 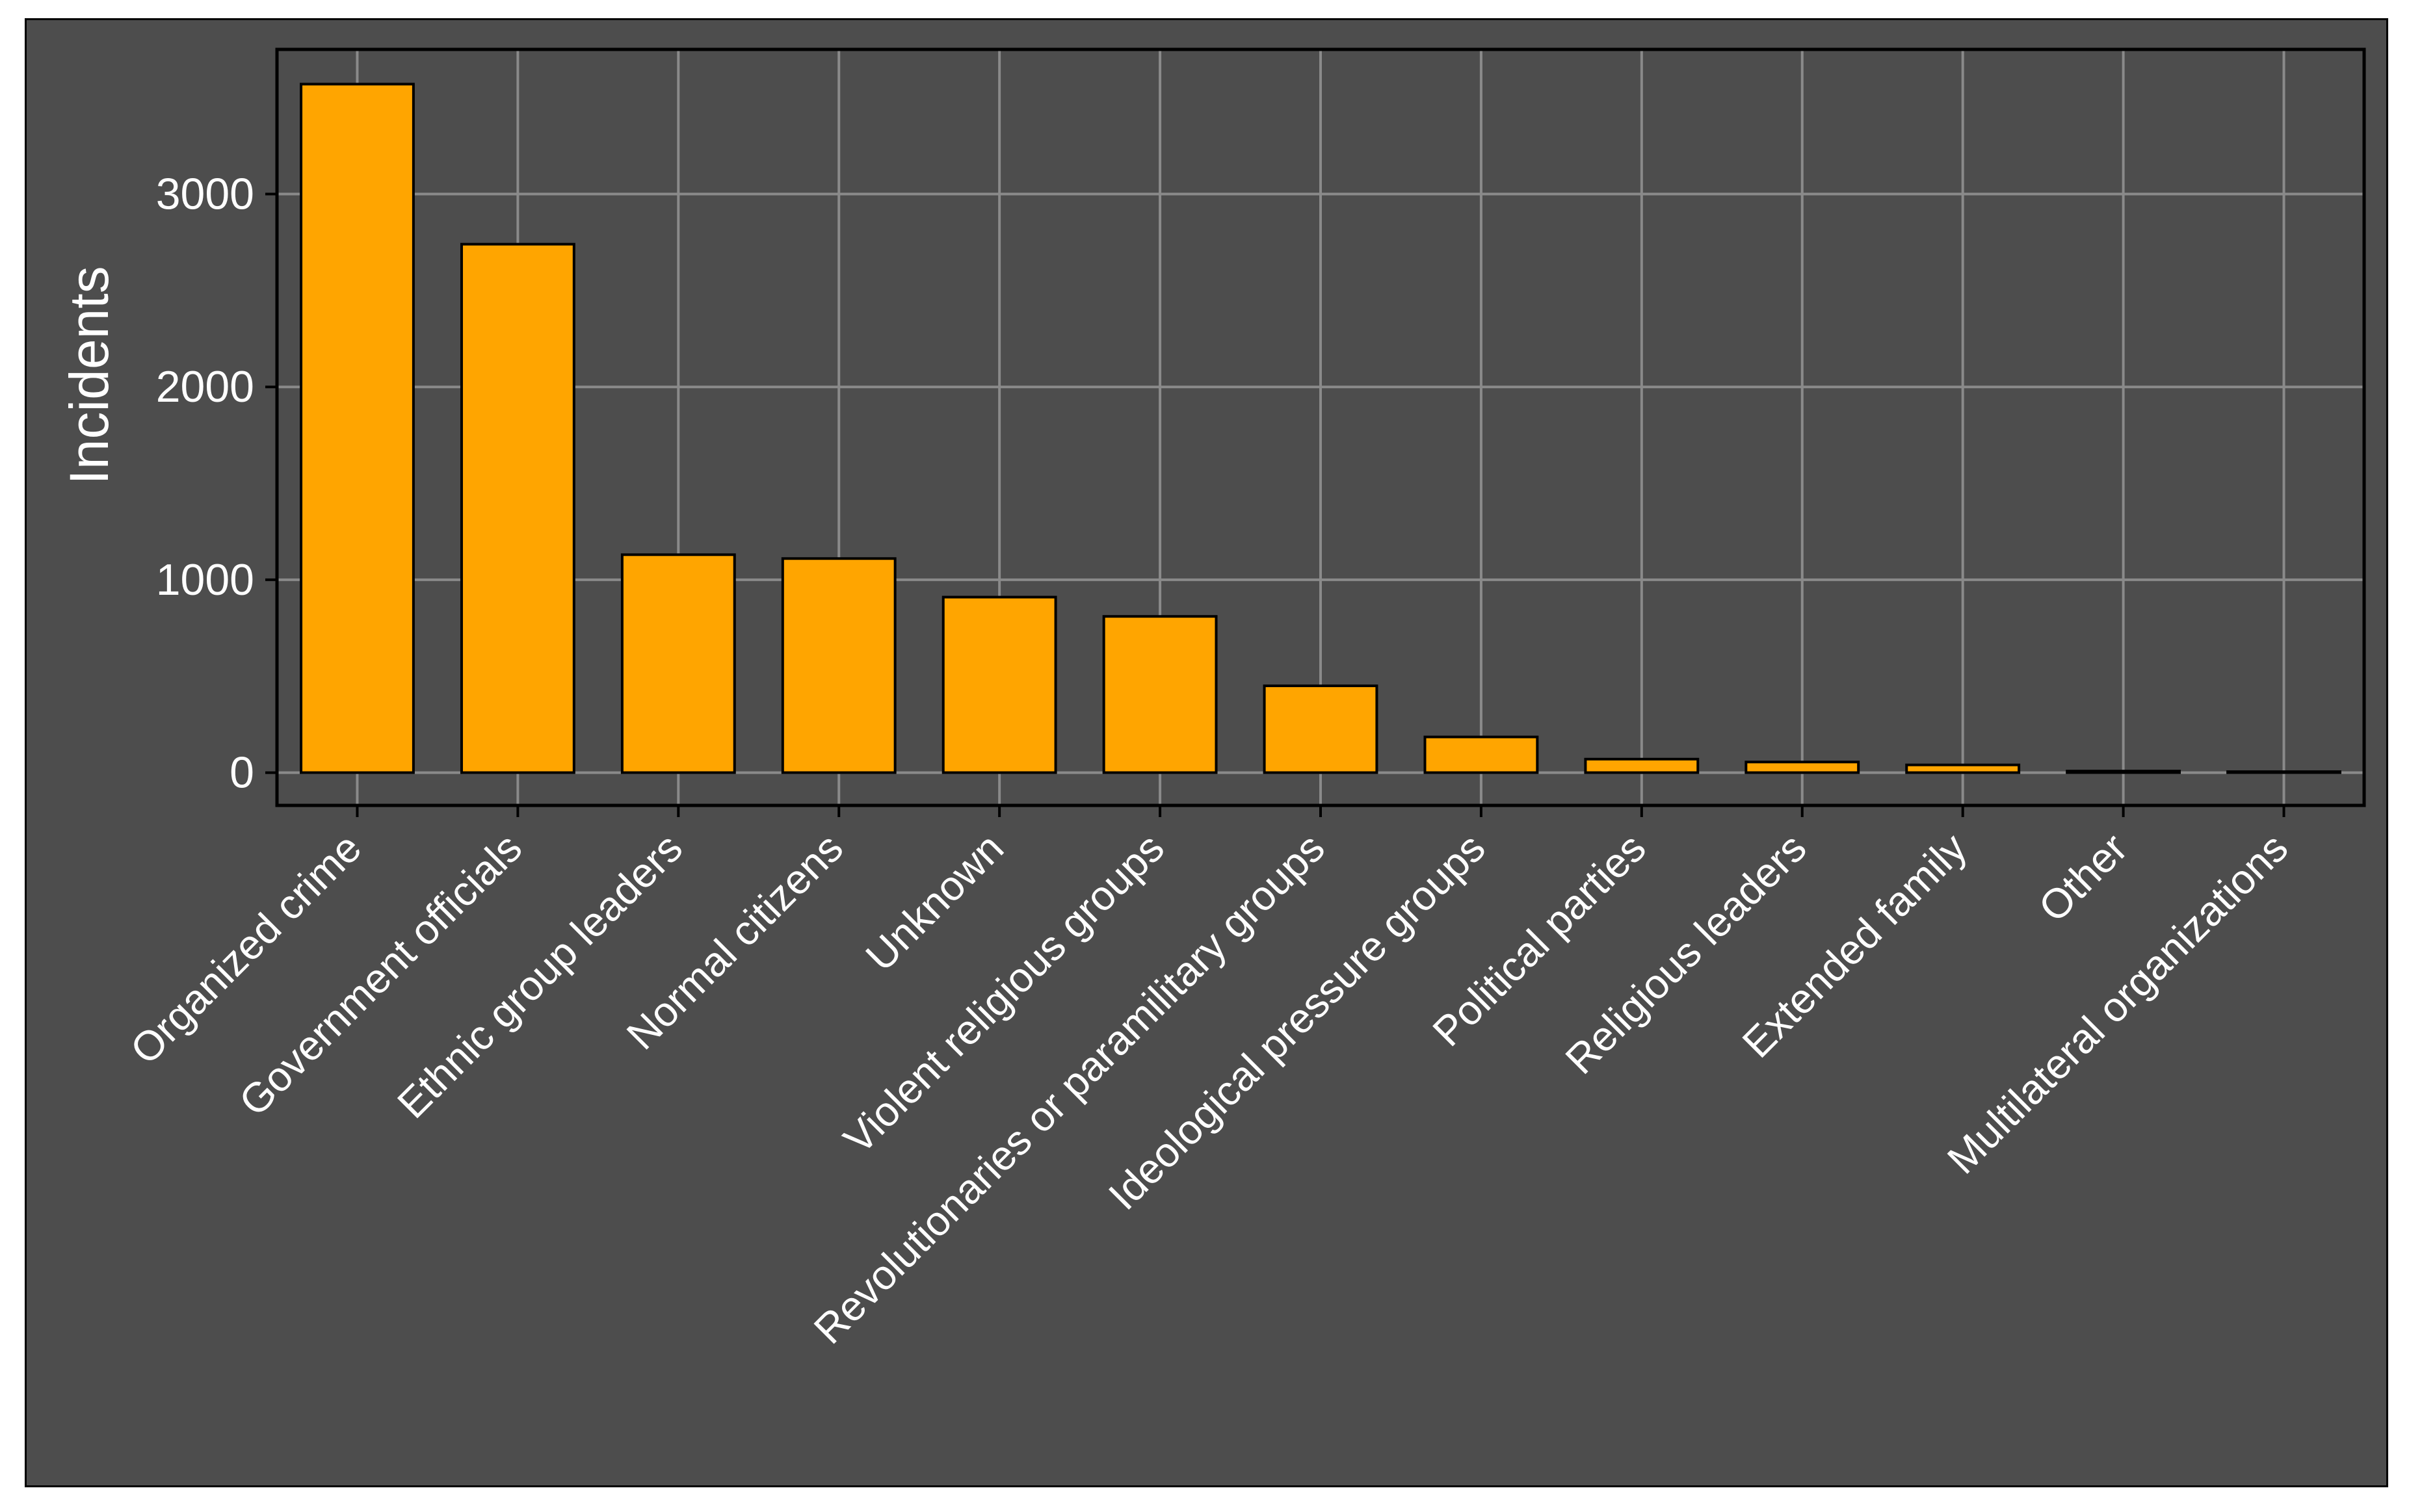 I want to click on y-tick-label-3: 3000, so click(x=205, y=194).